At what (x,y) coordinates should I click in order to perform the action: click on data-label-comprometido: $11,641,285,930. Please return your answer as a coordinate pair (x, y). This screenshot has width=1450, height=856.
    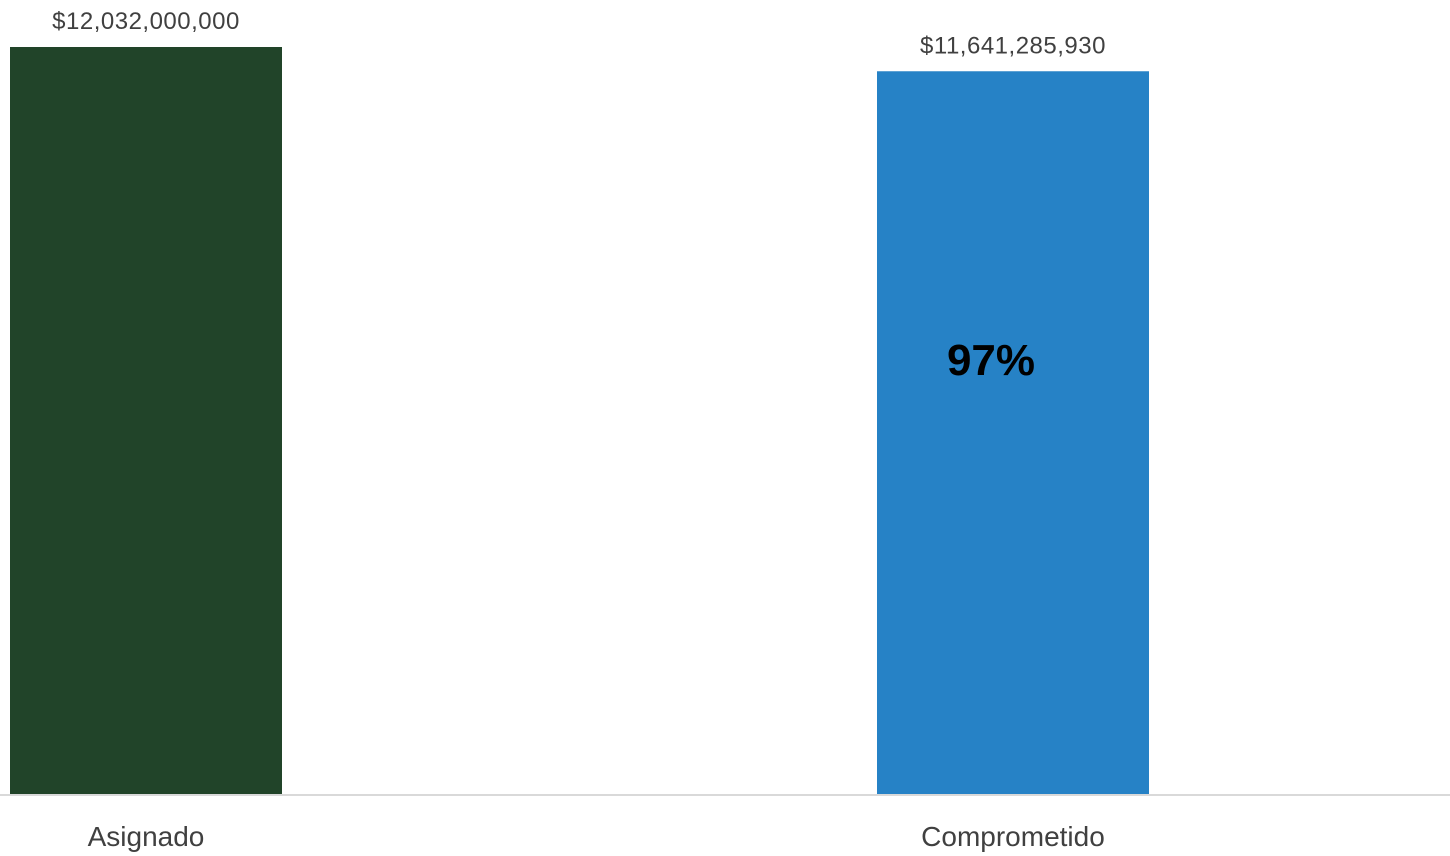
    Looking at the image, I should click on (1013, 45).